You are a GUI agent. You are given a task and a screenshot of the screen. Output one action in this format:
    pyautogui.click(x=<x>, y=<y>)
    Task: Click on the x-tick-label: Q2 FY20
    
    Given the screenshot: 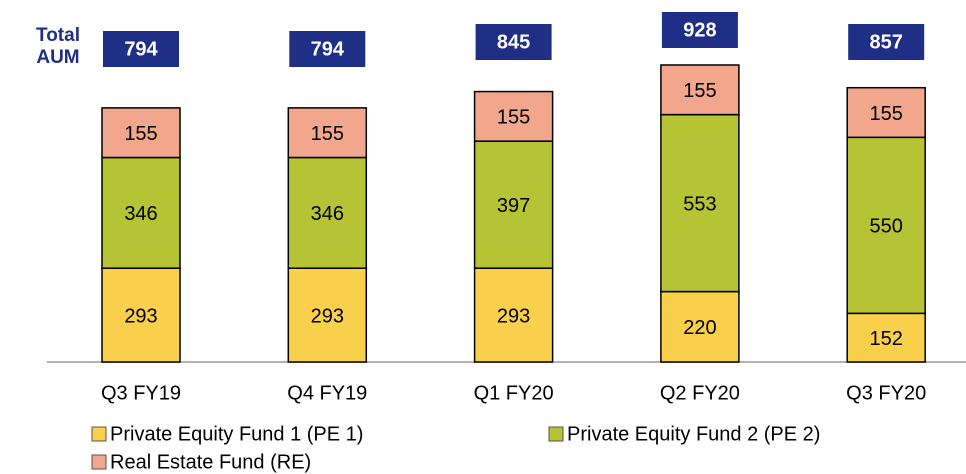 What is the action you would take?
    pyautogui.click(x=700, y=393)
    